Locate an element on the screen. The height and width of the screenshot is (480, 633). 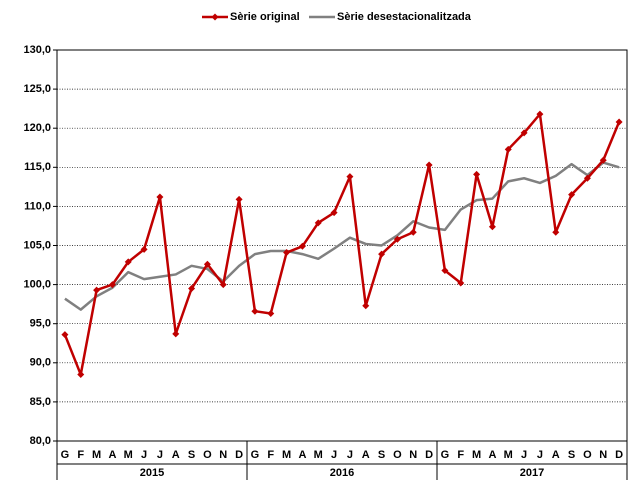
legend-label: Sèrie desestacionalitzada is located at coordinates (404, 17).